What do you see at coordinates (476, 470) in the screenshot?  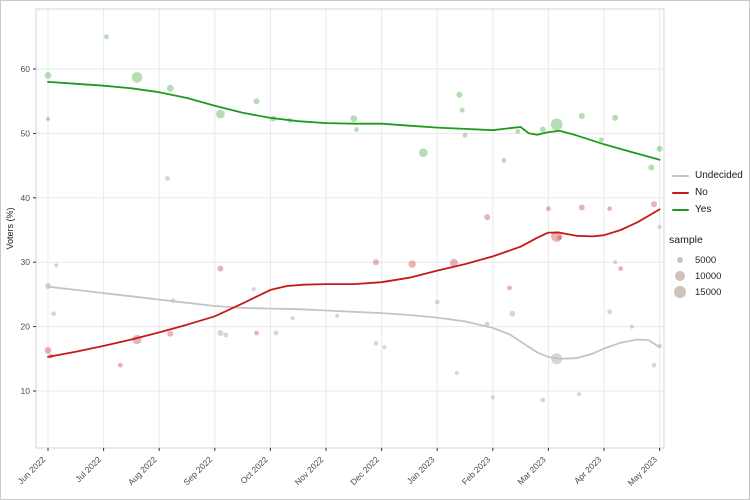 I see `svg-text: Feb 2023` at bounding box center [476, 470].